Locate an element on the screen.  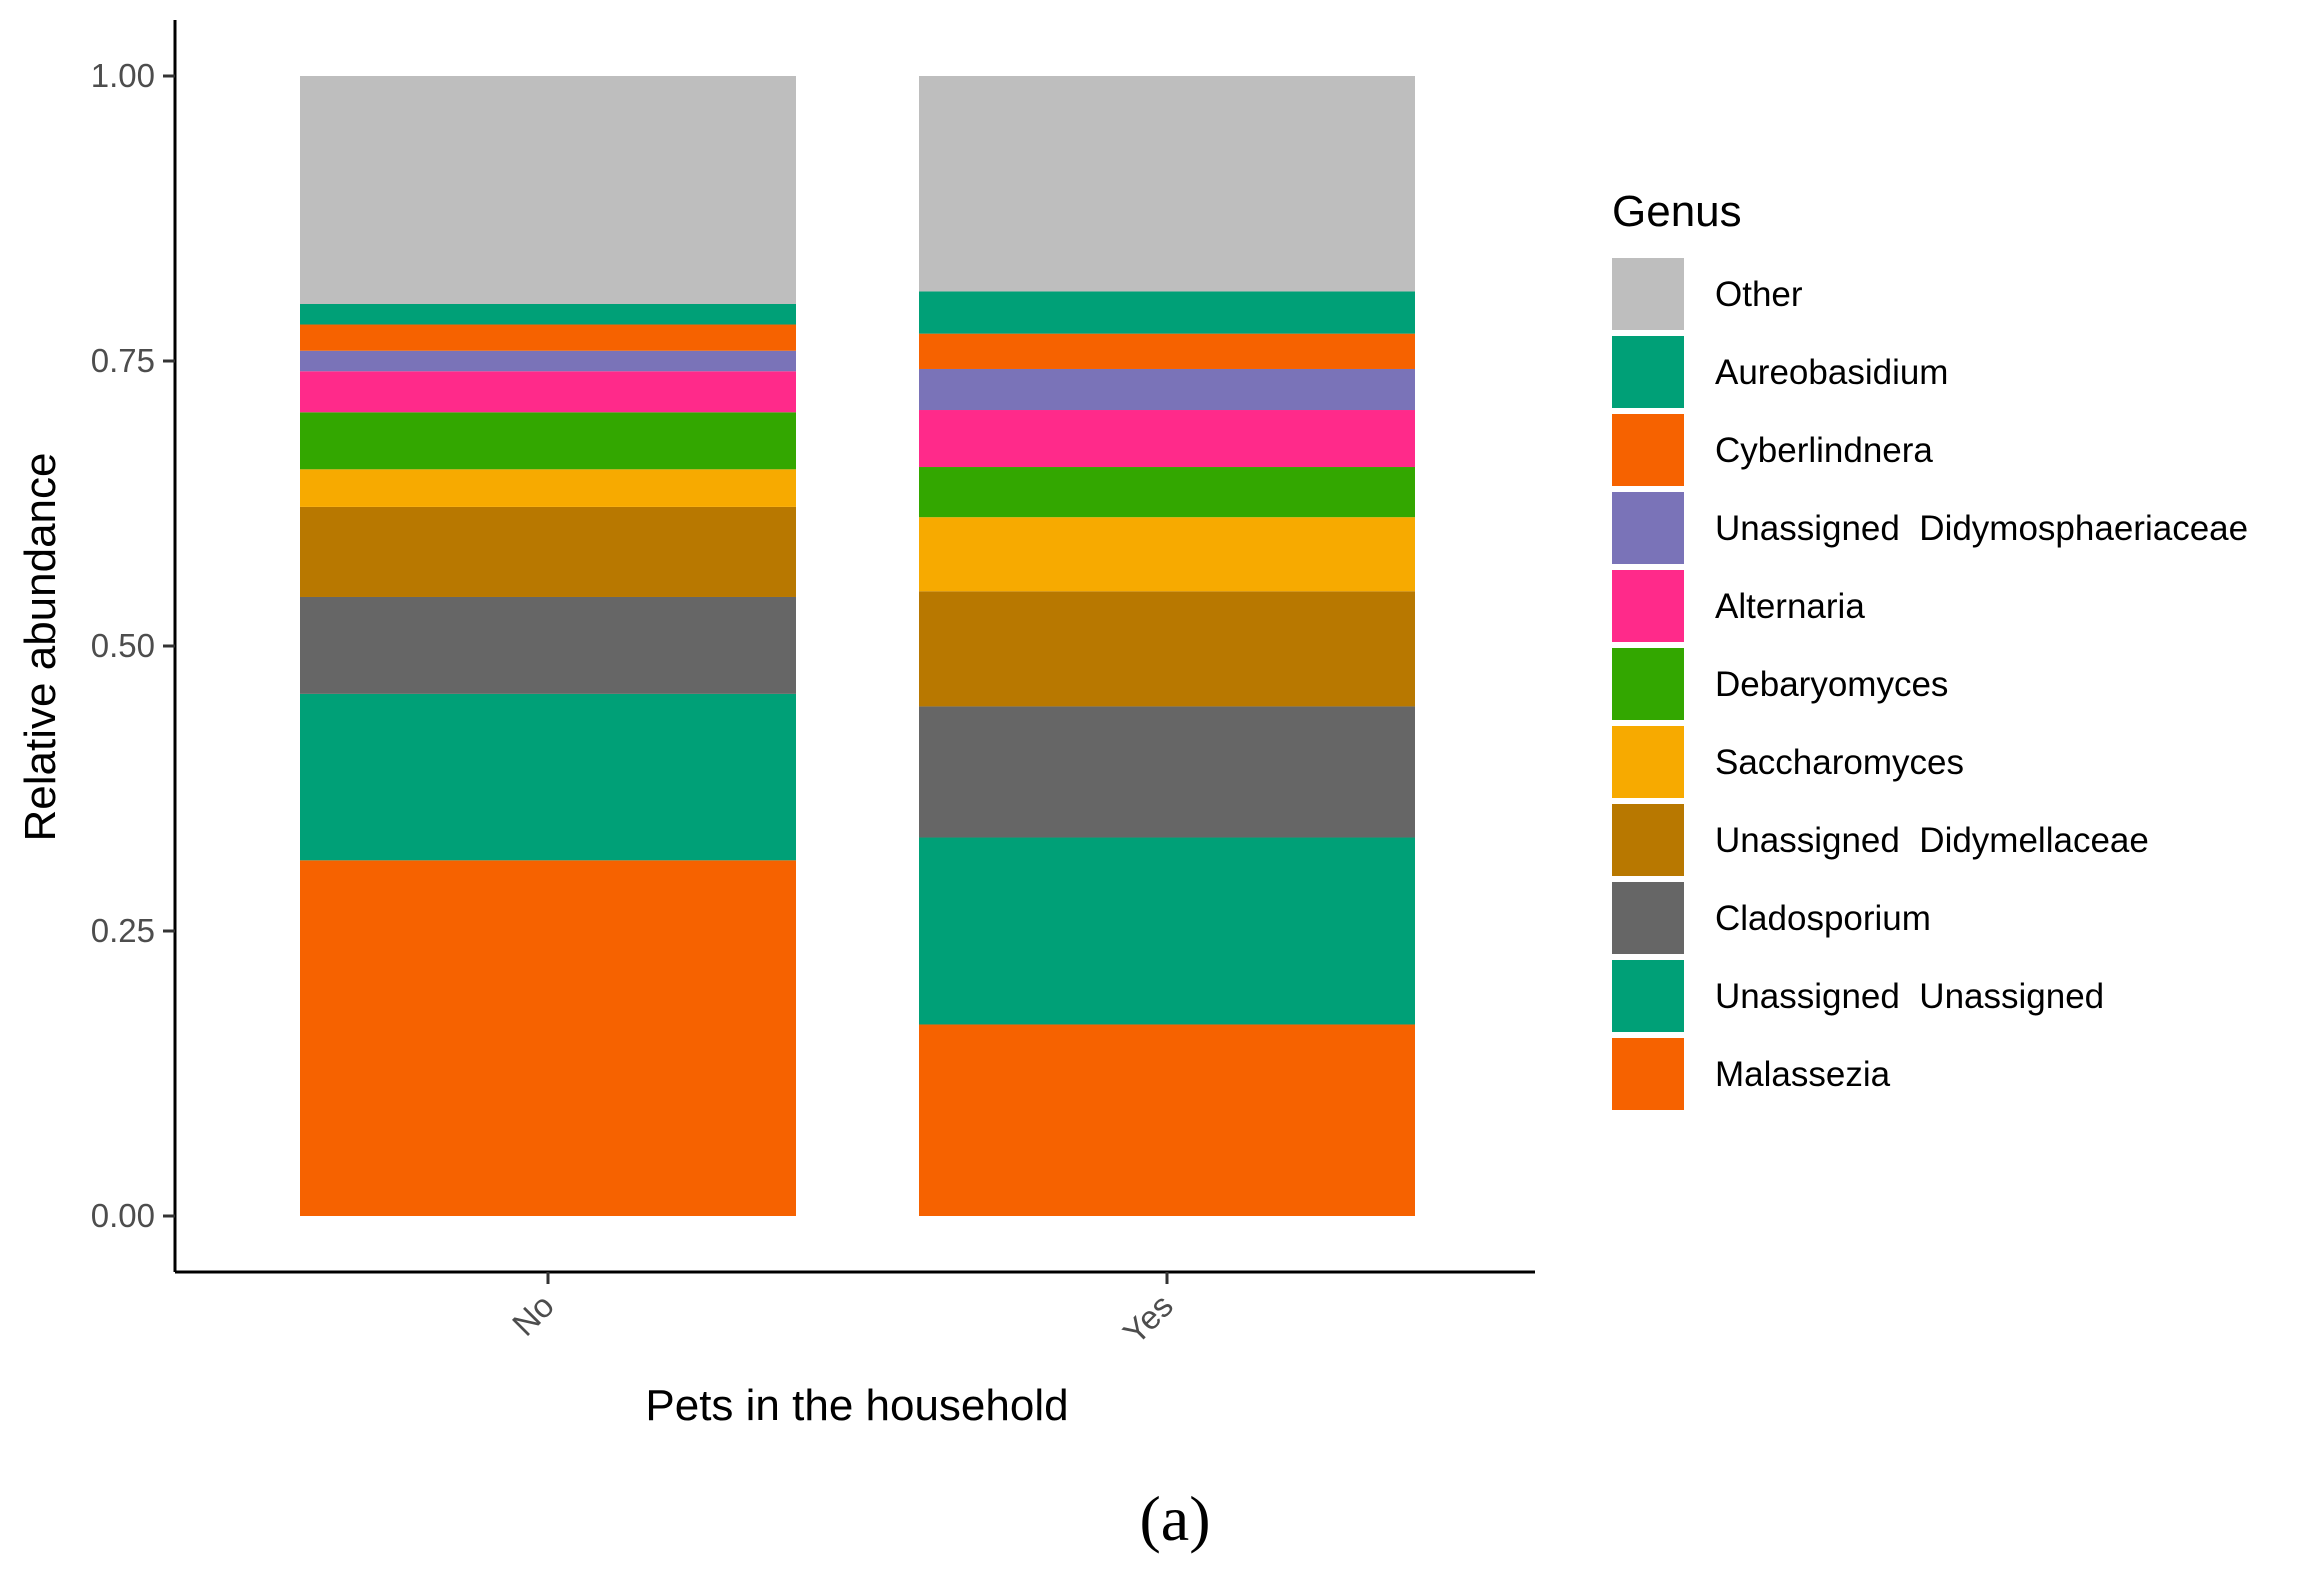
legend-label: Unassigned Didymellaceae is located at coordinates (1932, 840).